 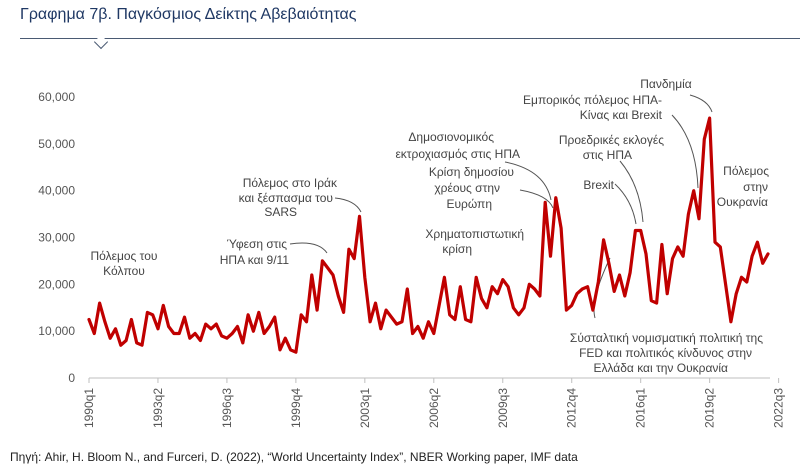 I want to click on y-axis: 0 10,000 20,000 30,000 40,000 50,000 60,000, so click(x=56, y=237).